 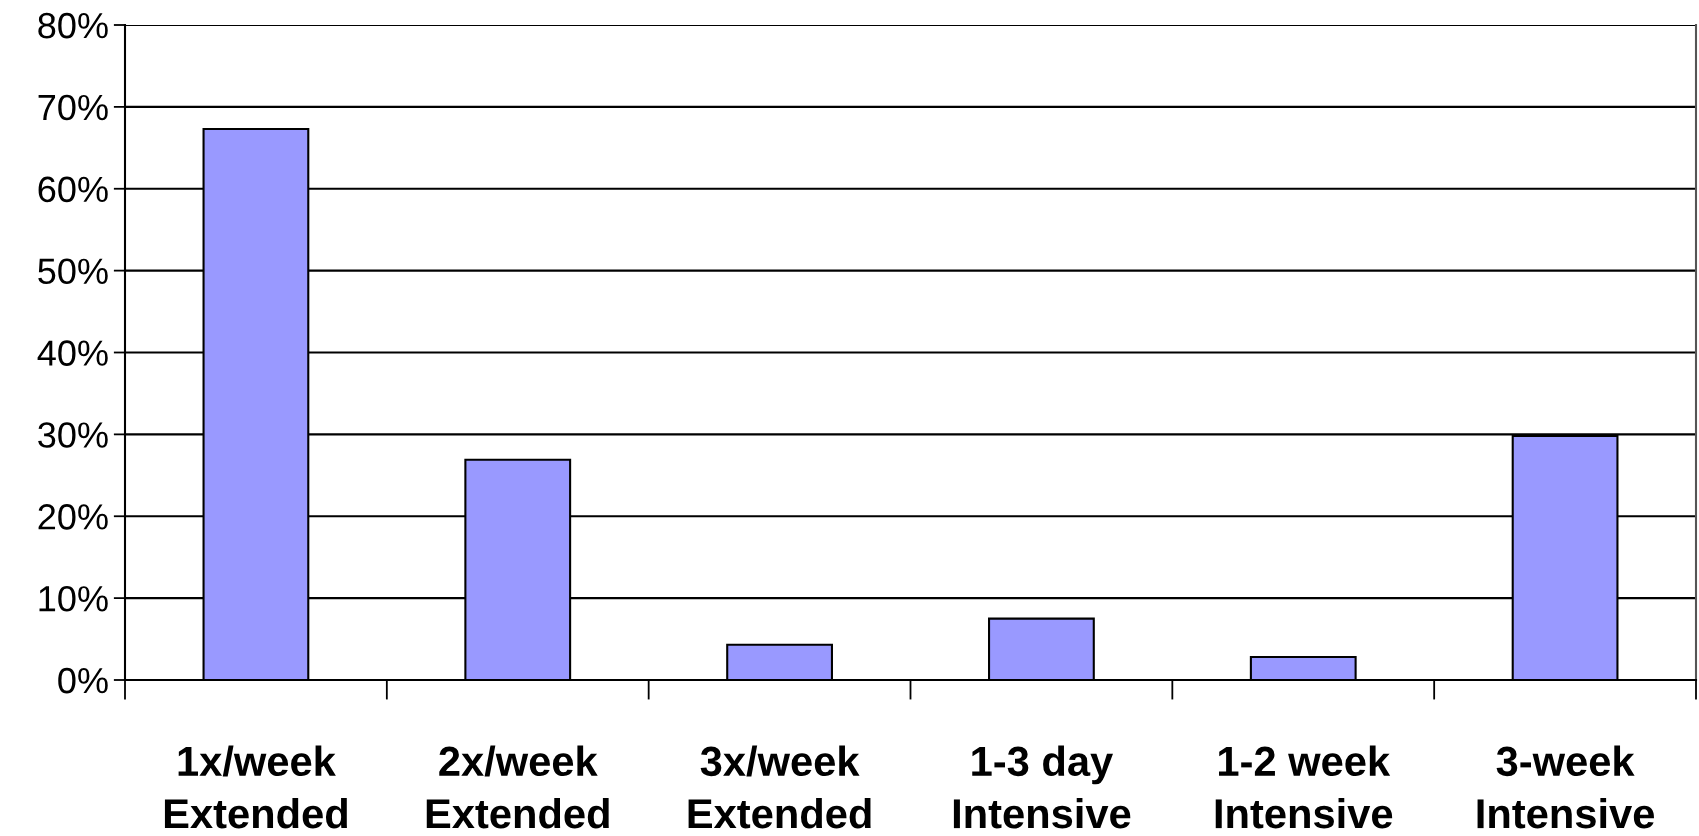 I want to click on x-tick-label: 3x/week Extended, so click(x=779, y=787).